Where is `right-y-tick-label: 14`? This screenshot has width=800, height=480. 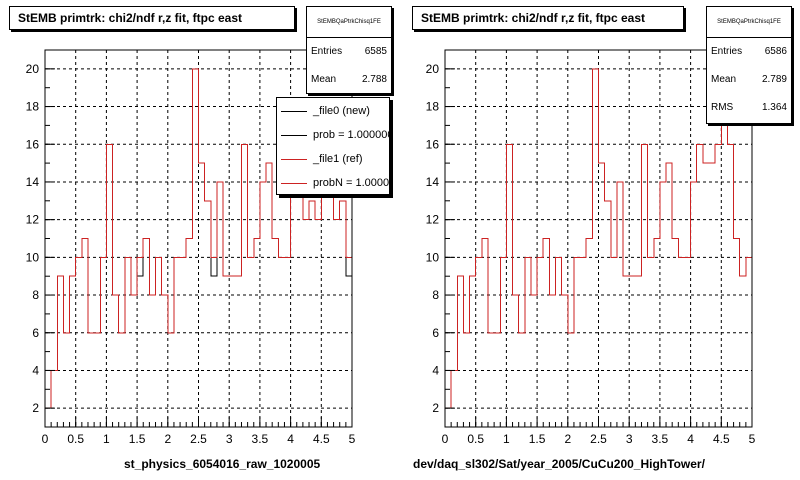
right-y-tick-label: 14 is located at coordinates (433, 182).